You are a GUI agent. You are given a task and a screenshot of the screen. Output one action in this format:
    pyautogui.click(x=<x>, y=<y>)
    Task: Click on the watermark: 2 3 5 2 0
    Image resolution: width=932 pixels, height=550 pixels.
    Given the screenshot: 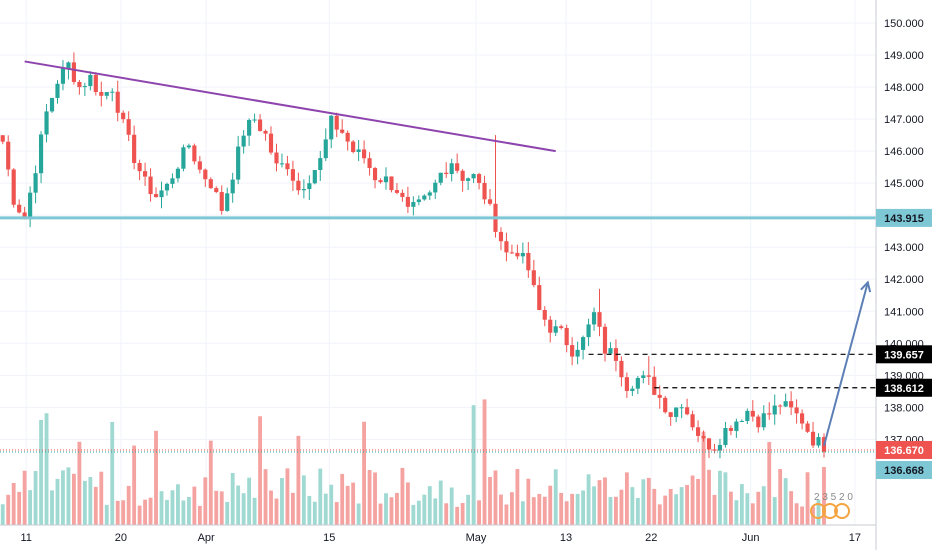 What is the action you would take?
    pyautogui.click(x=831, y=505)
    